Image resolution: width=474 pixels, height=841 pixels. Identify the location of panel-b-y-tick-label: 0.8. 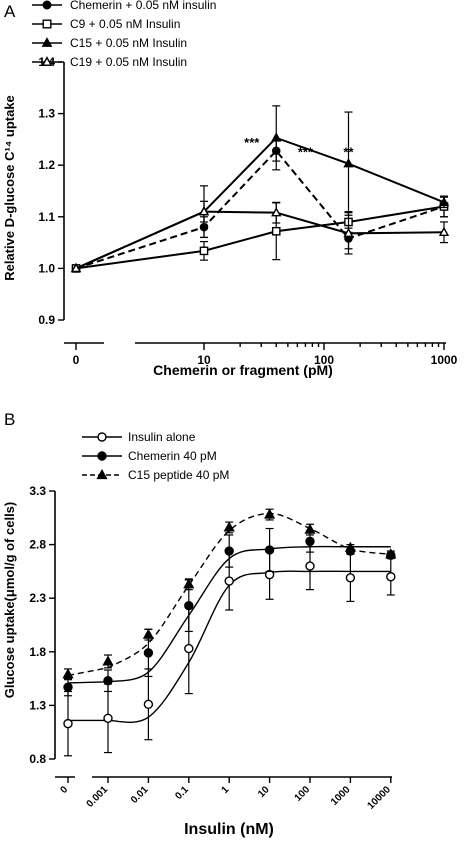
(37, 759).